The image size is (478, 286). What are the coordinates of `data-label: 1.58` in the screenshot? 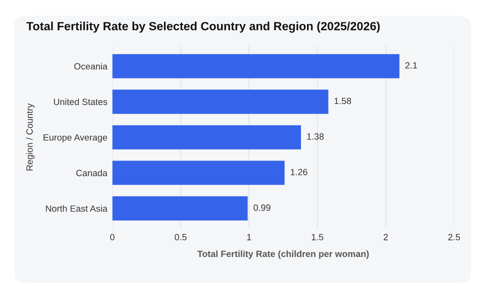 It's located at (343, 101).